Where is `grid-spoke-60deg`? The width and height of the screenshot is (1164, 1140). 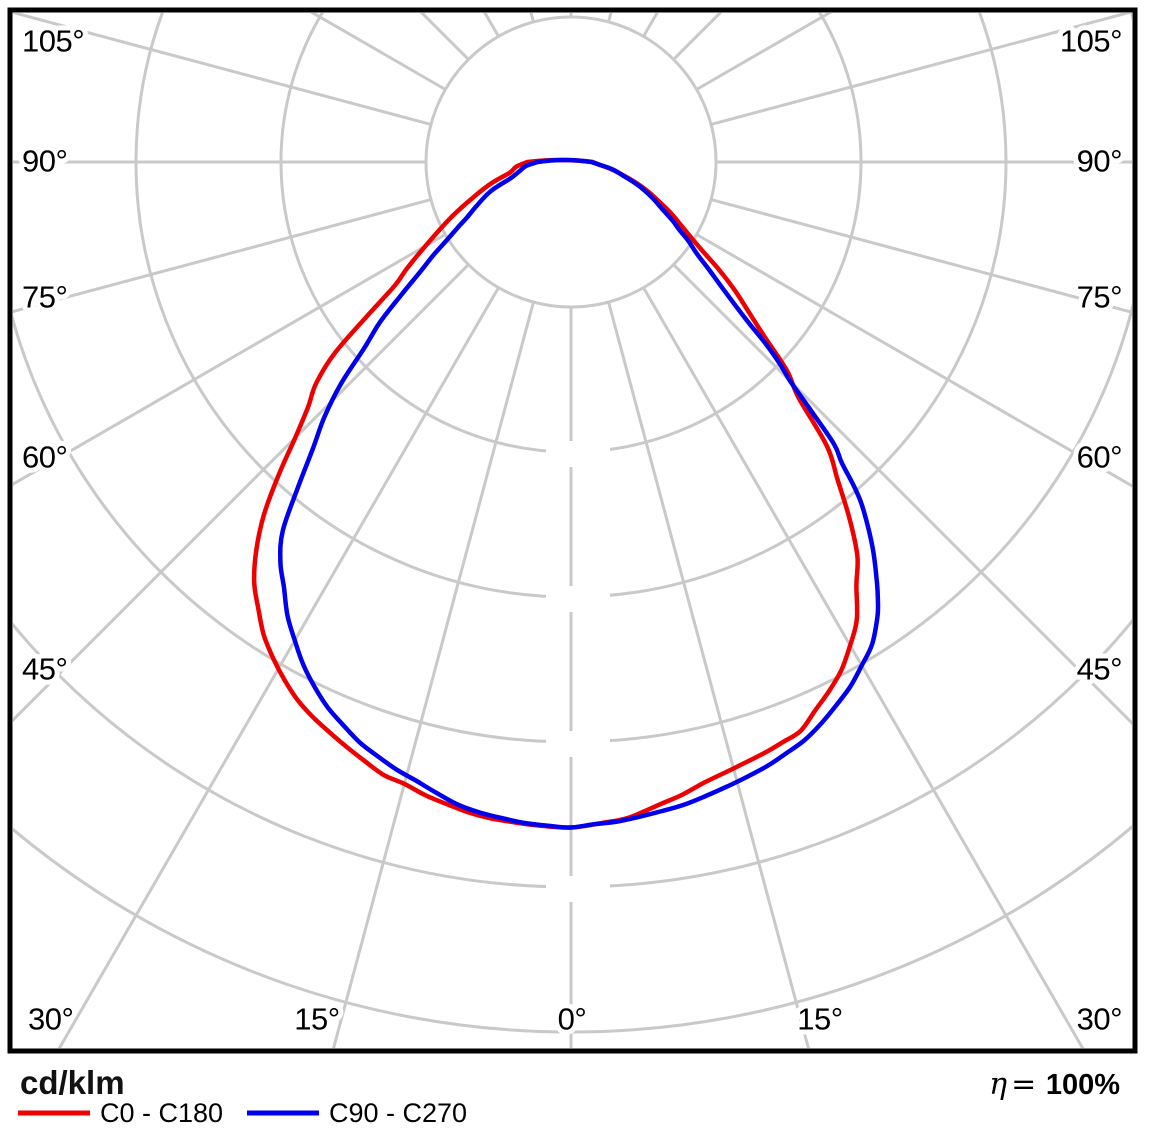 grid-spoke-60deg is located at coordinates (913, 360).